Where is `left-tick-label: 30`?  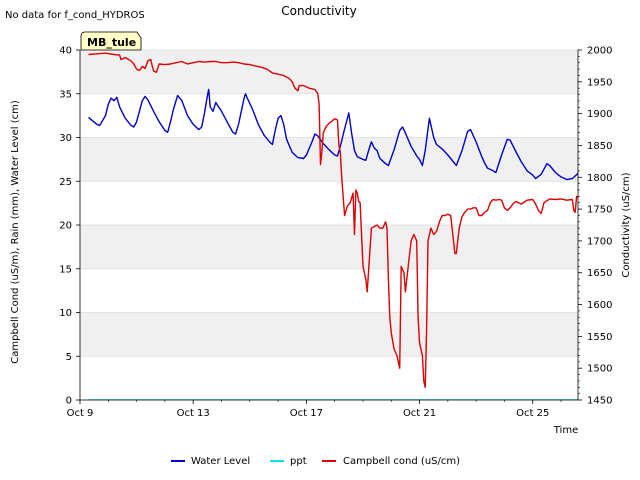
left-tick-label: 30 is located at coordinates (65, 138).